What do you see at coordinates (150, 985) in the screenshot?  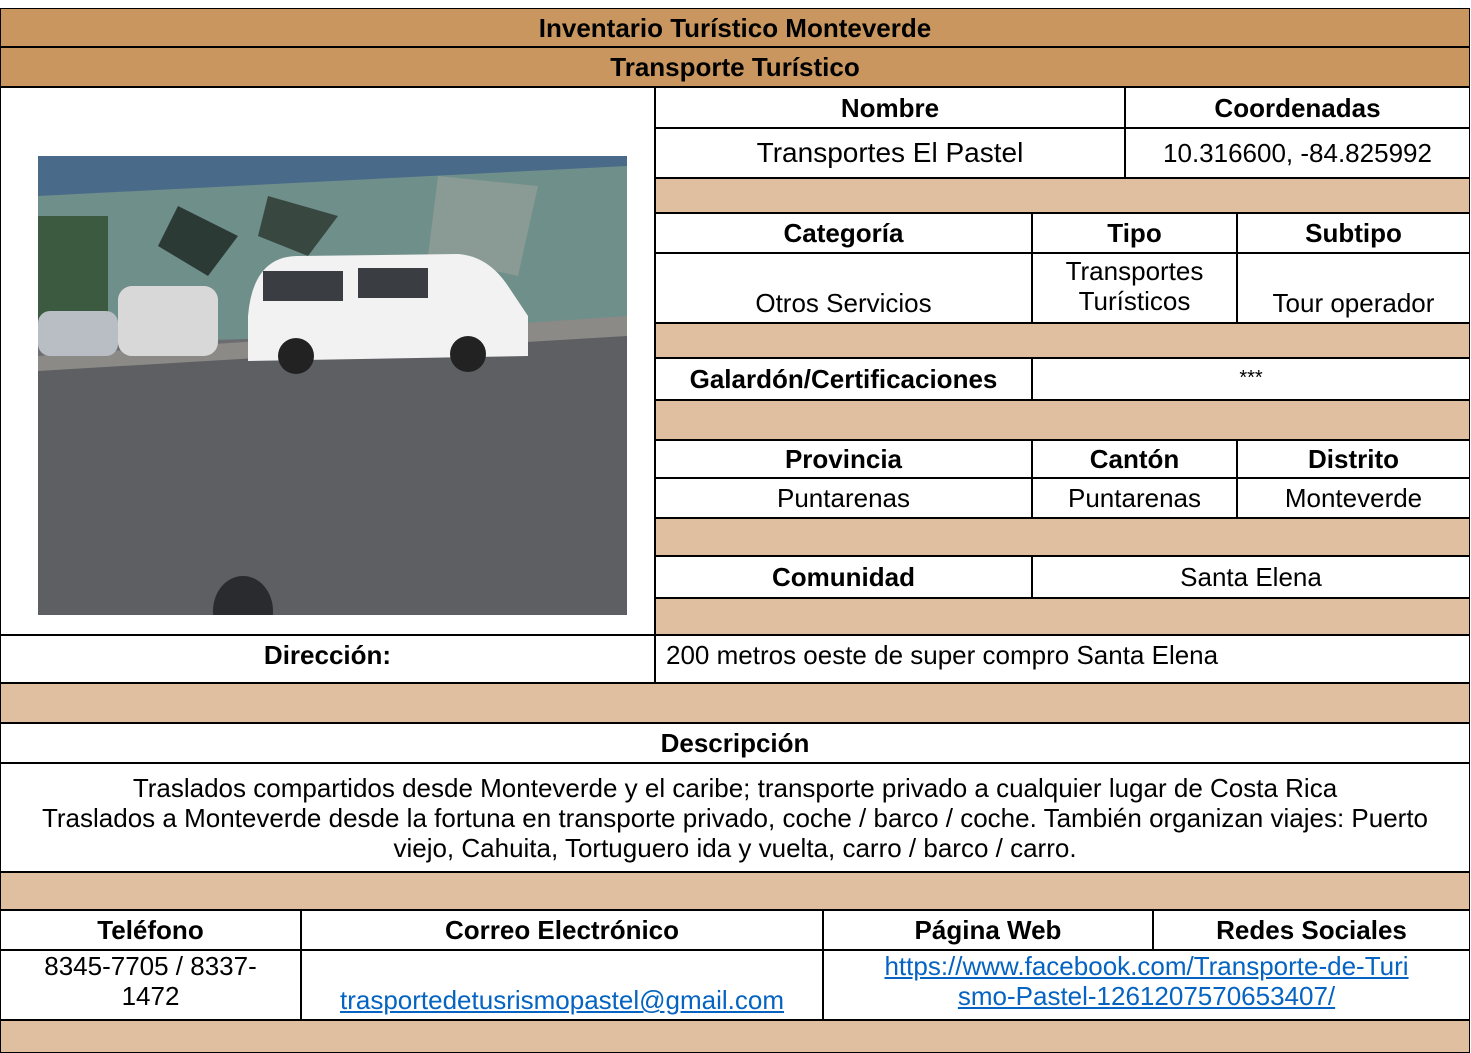 I see `phone-value: 8345-7705 / 8337-1472` at bounding box center [150, 985].